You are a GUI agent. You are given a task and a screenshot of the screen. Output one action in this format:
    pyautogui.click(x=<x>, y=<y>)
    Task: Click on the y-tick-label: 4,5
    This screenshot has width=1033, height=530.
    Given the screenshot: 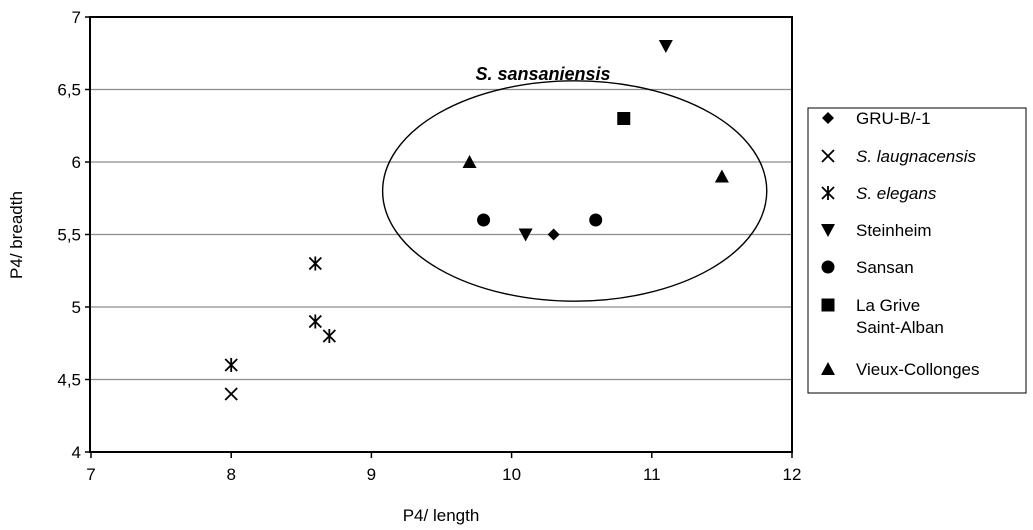 What is the action you would take?
    pyautogui.click(x=69, y=380)
    